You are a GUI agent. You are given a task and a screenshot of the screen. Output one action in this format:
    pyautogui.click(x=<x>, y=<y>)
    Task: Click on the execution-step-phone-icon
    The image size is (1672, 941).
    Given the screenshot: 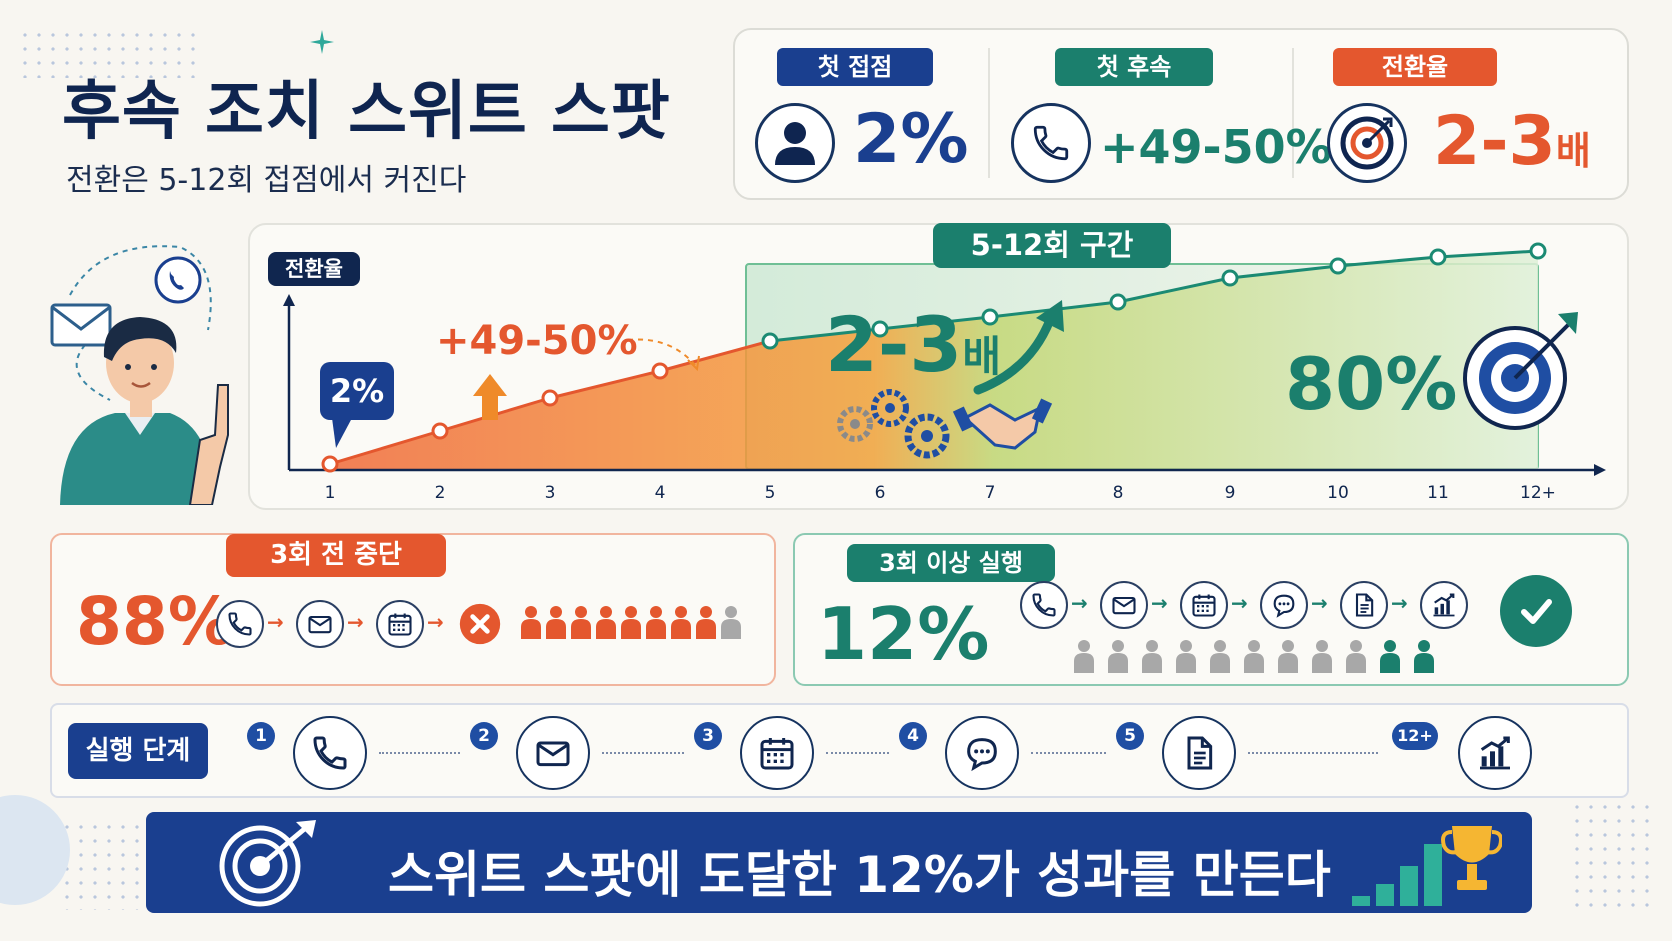 What is the action you would take?
    pyautogui.click(x=330, y=753)
    